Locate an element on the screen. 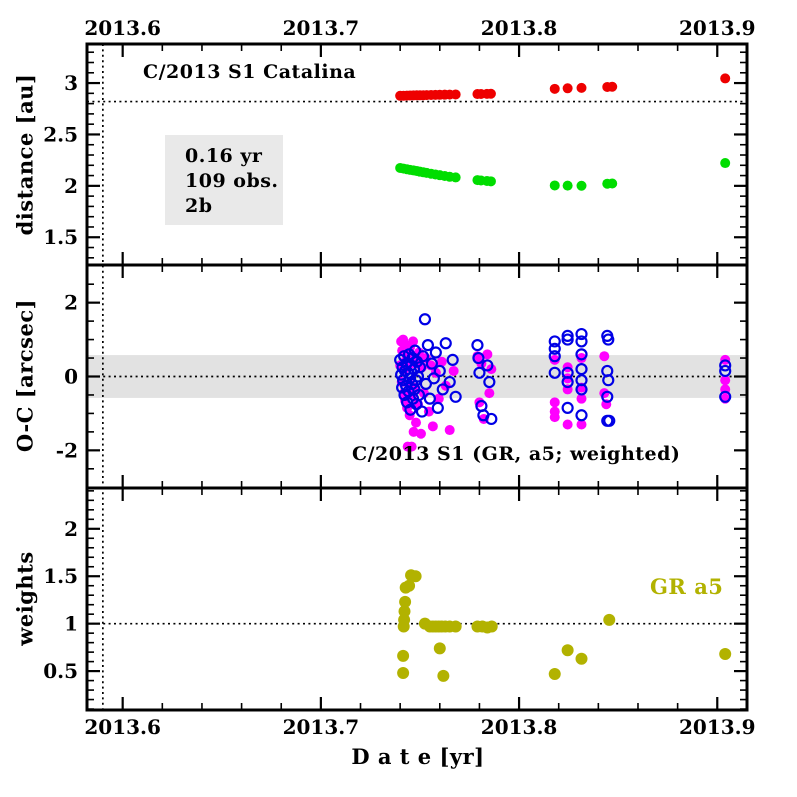  x-tick-label-top: 2013.9 is located at coordinates (717, 28).